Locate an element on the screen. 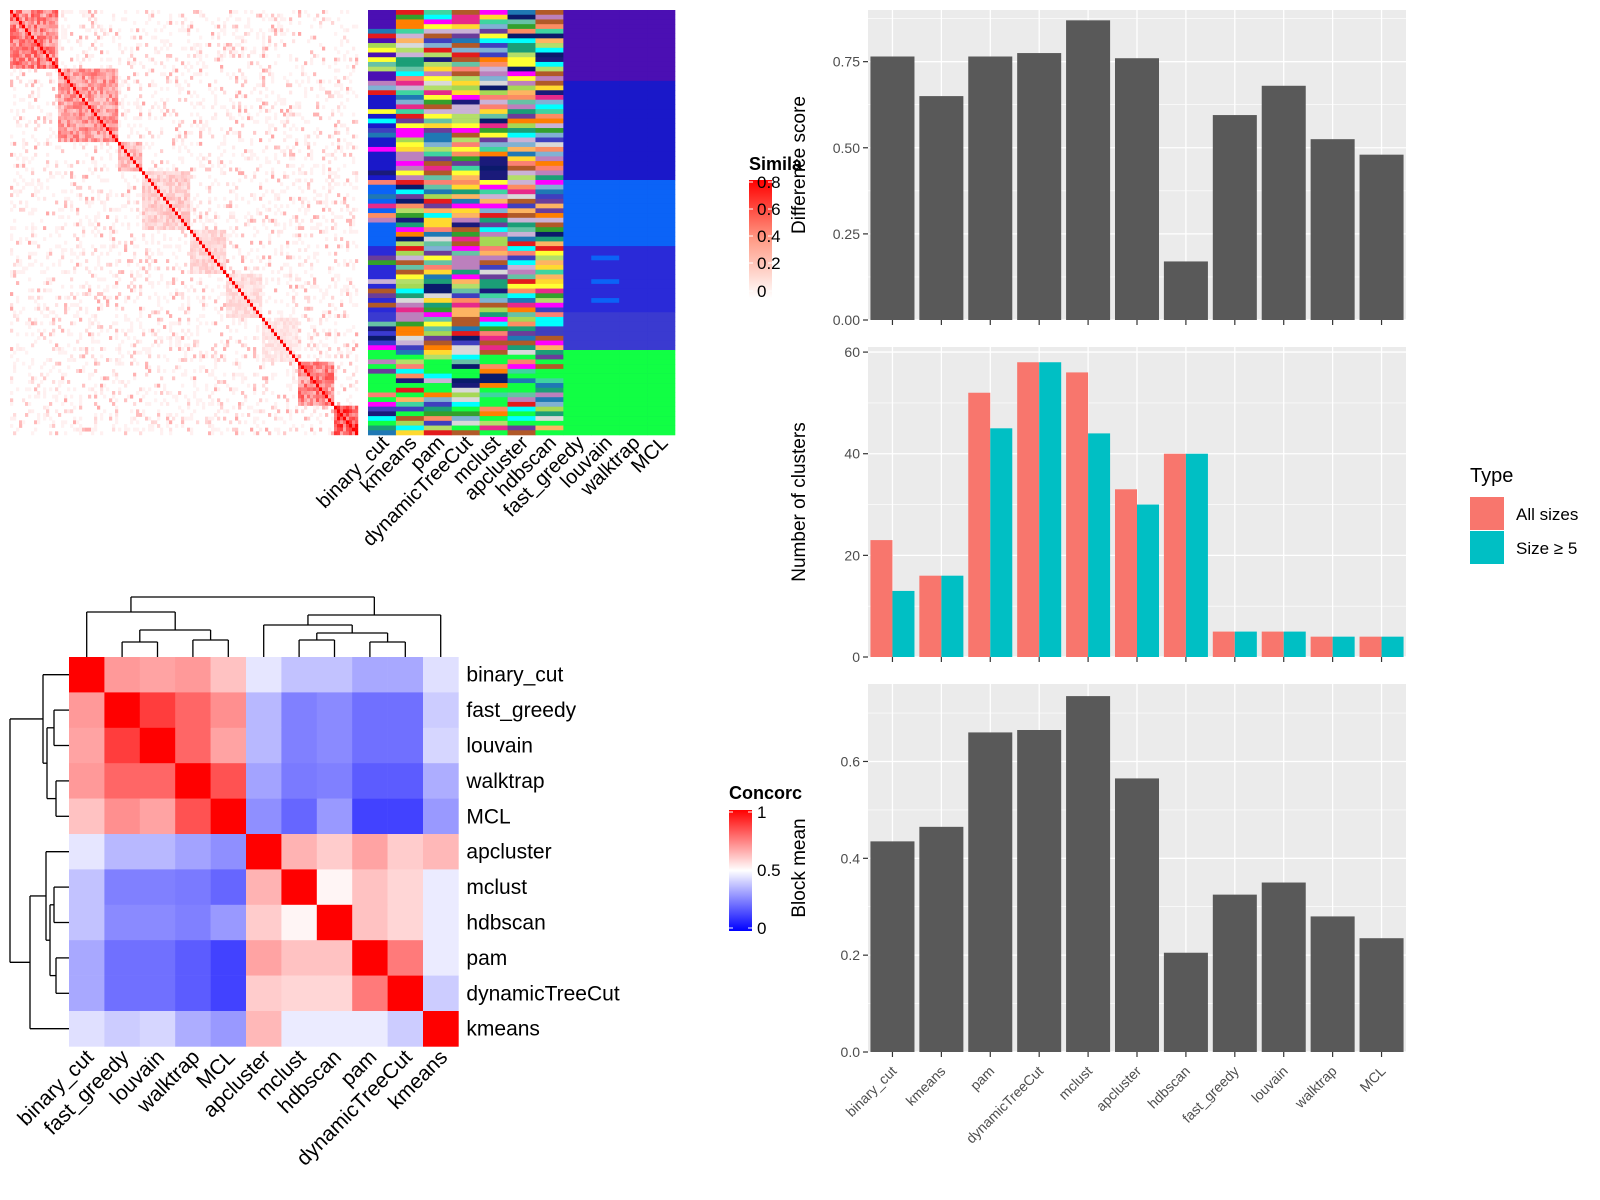 The image size is (1600, 1200). y-tick-label: 0.75 is located at coordinates (846, 62).